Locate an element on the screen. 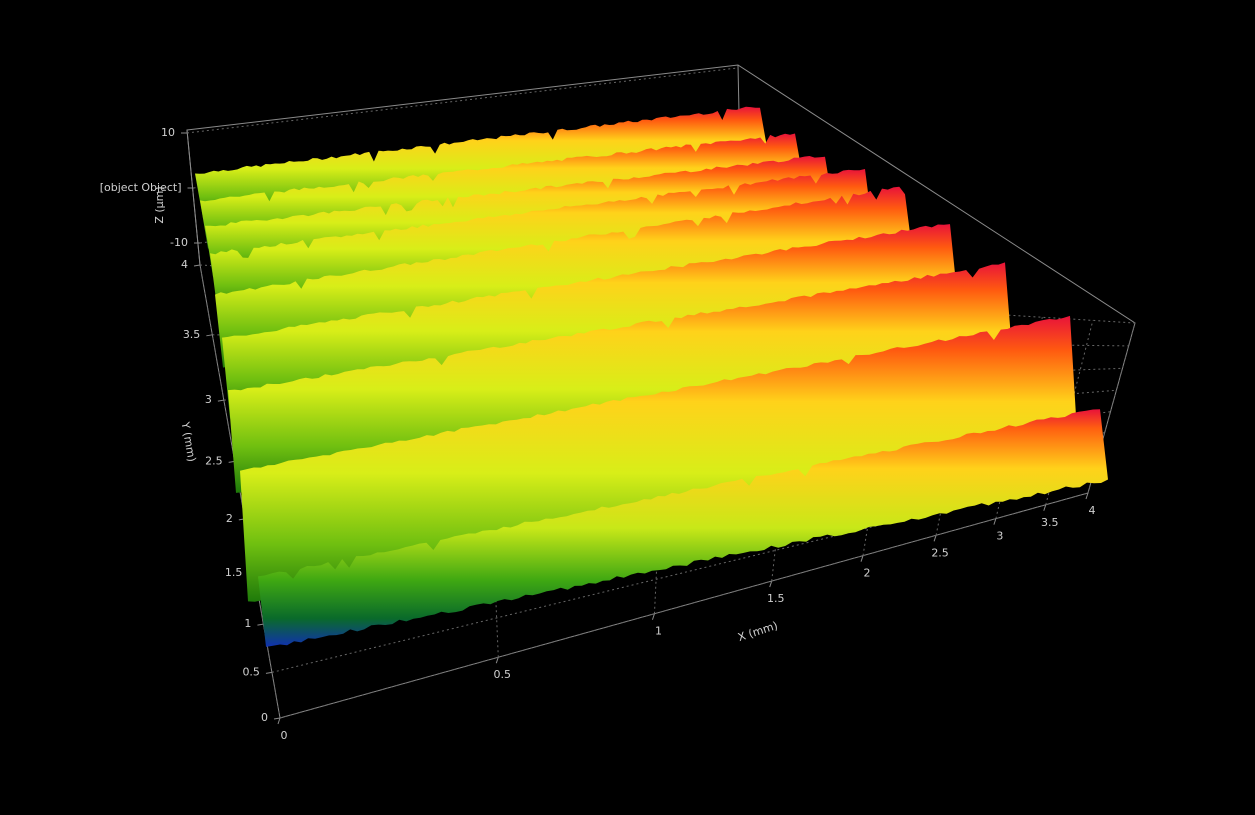 The image size is (1255, 815). x-tick-label: 2.5 is located at coordinates (940, 552).